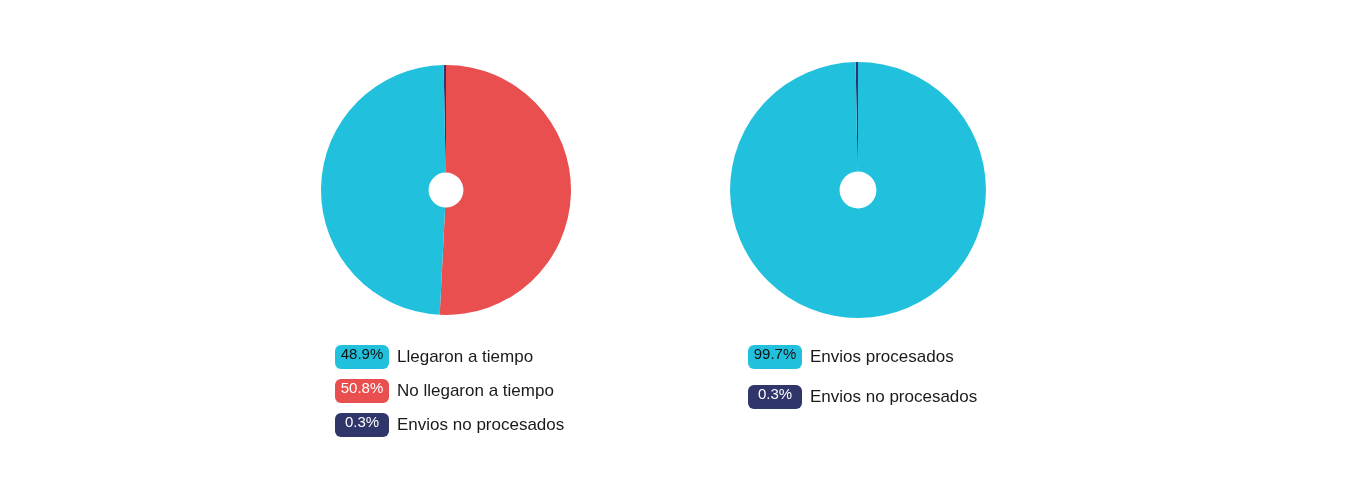  Describe the element at coordinates (475, 391) in the screenshot. I see `legend-label: No llegaron a tiempo` at that location.